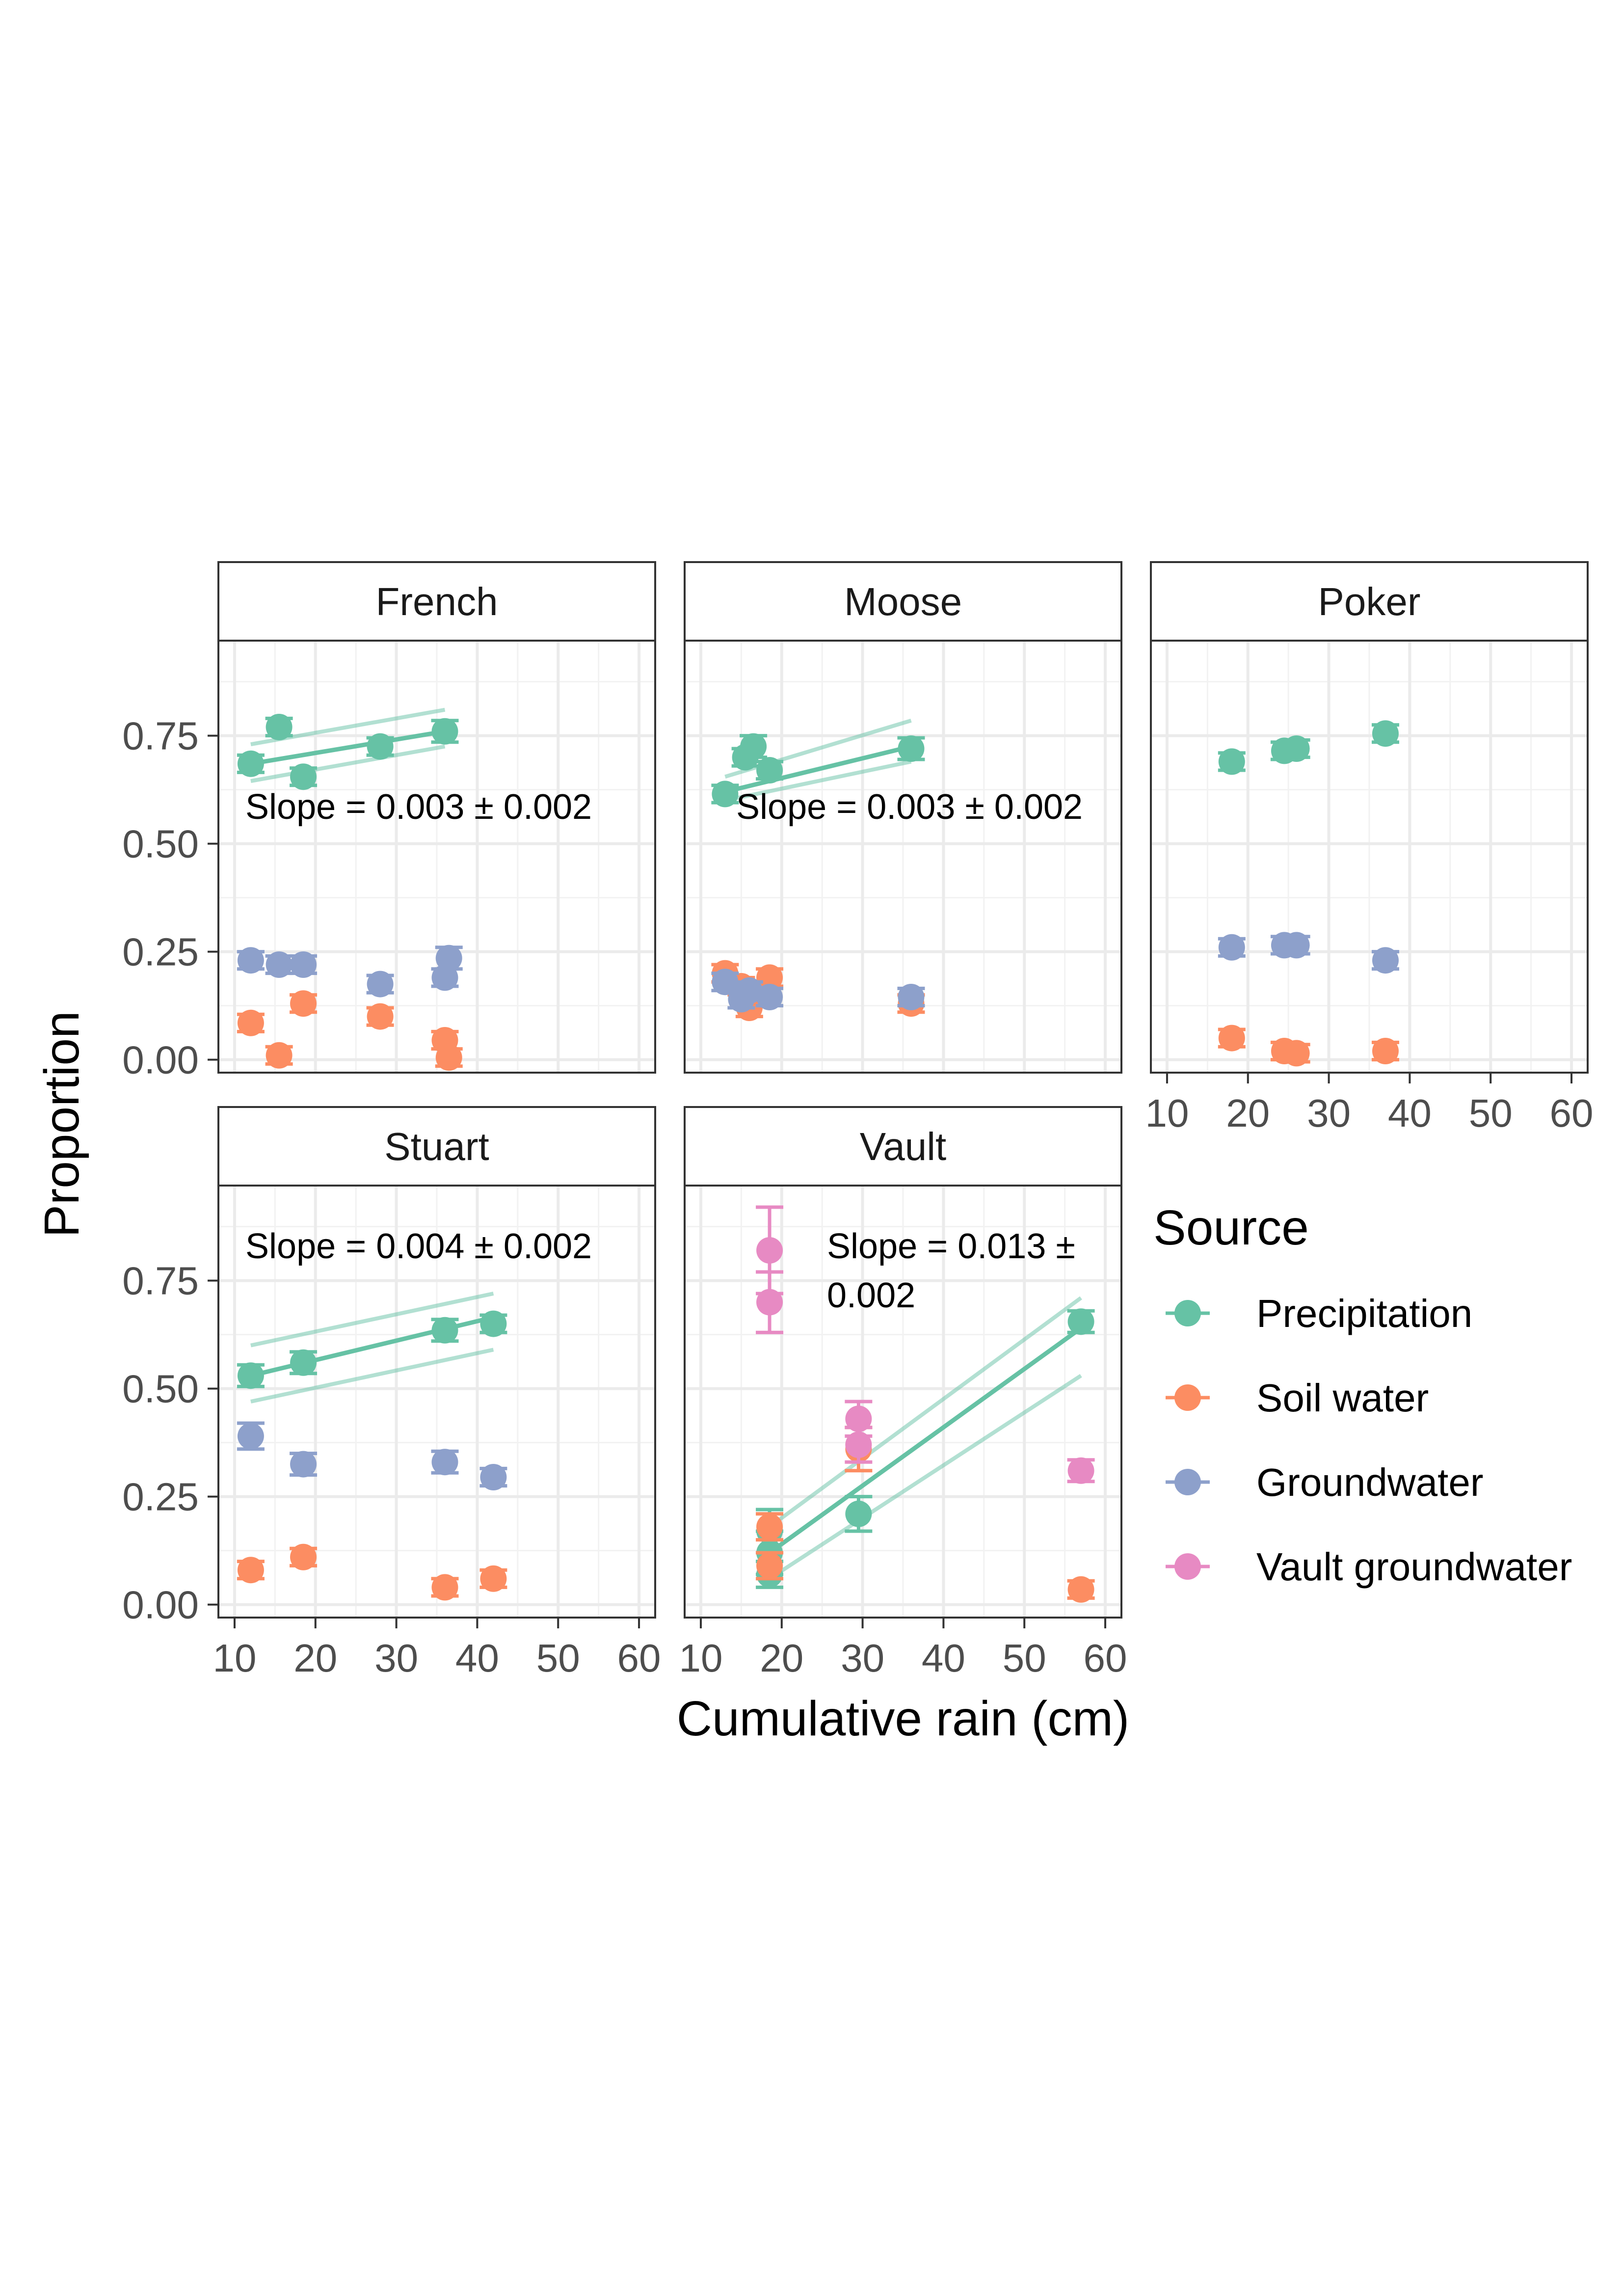  I want to click on slope-annotation: Slope = 0.003 ± 0.002, so click(909, 807).